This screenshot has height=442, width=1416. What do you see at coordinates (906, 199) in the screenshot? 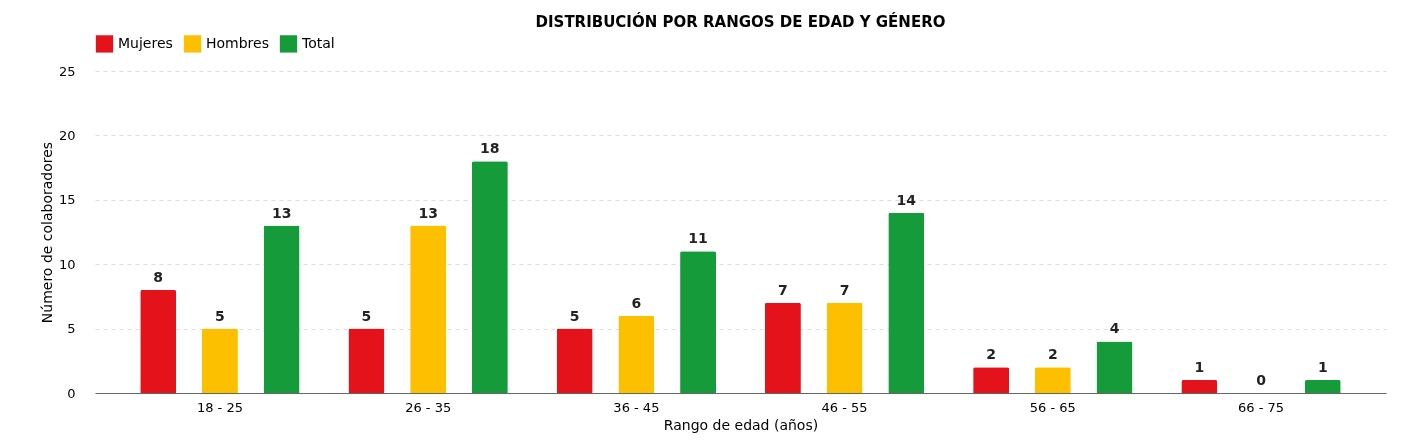
I see `data-label: 14` at bounding box center [906, 199].